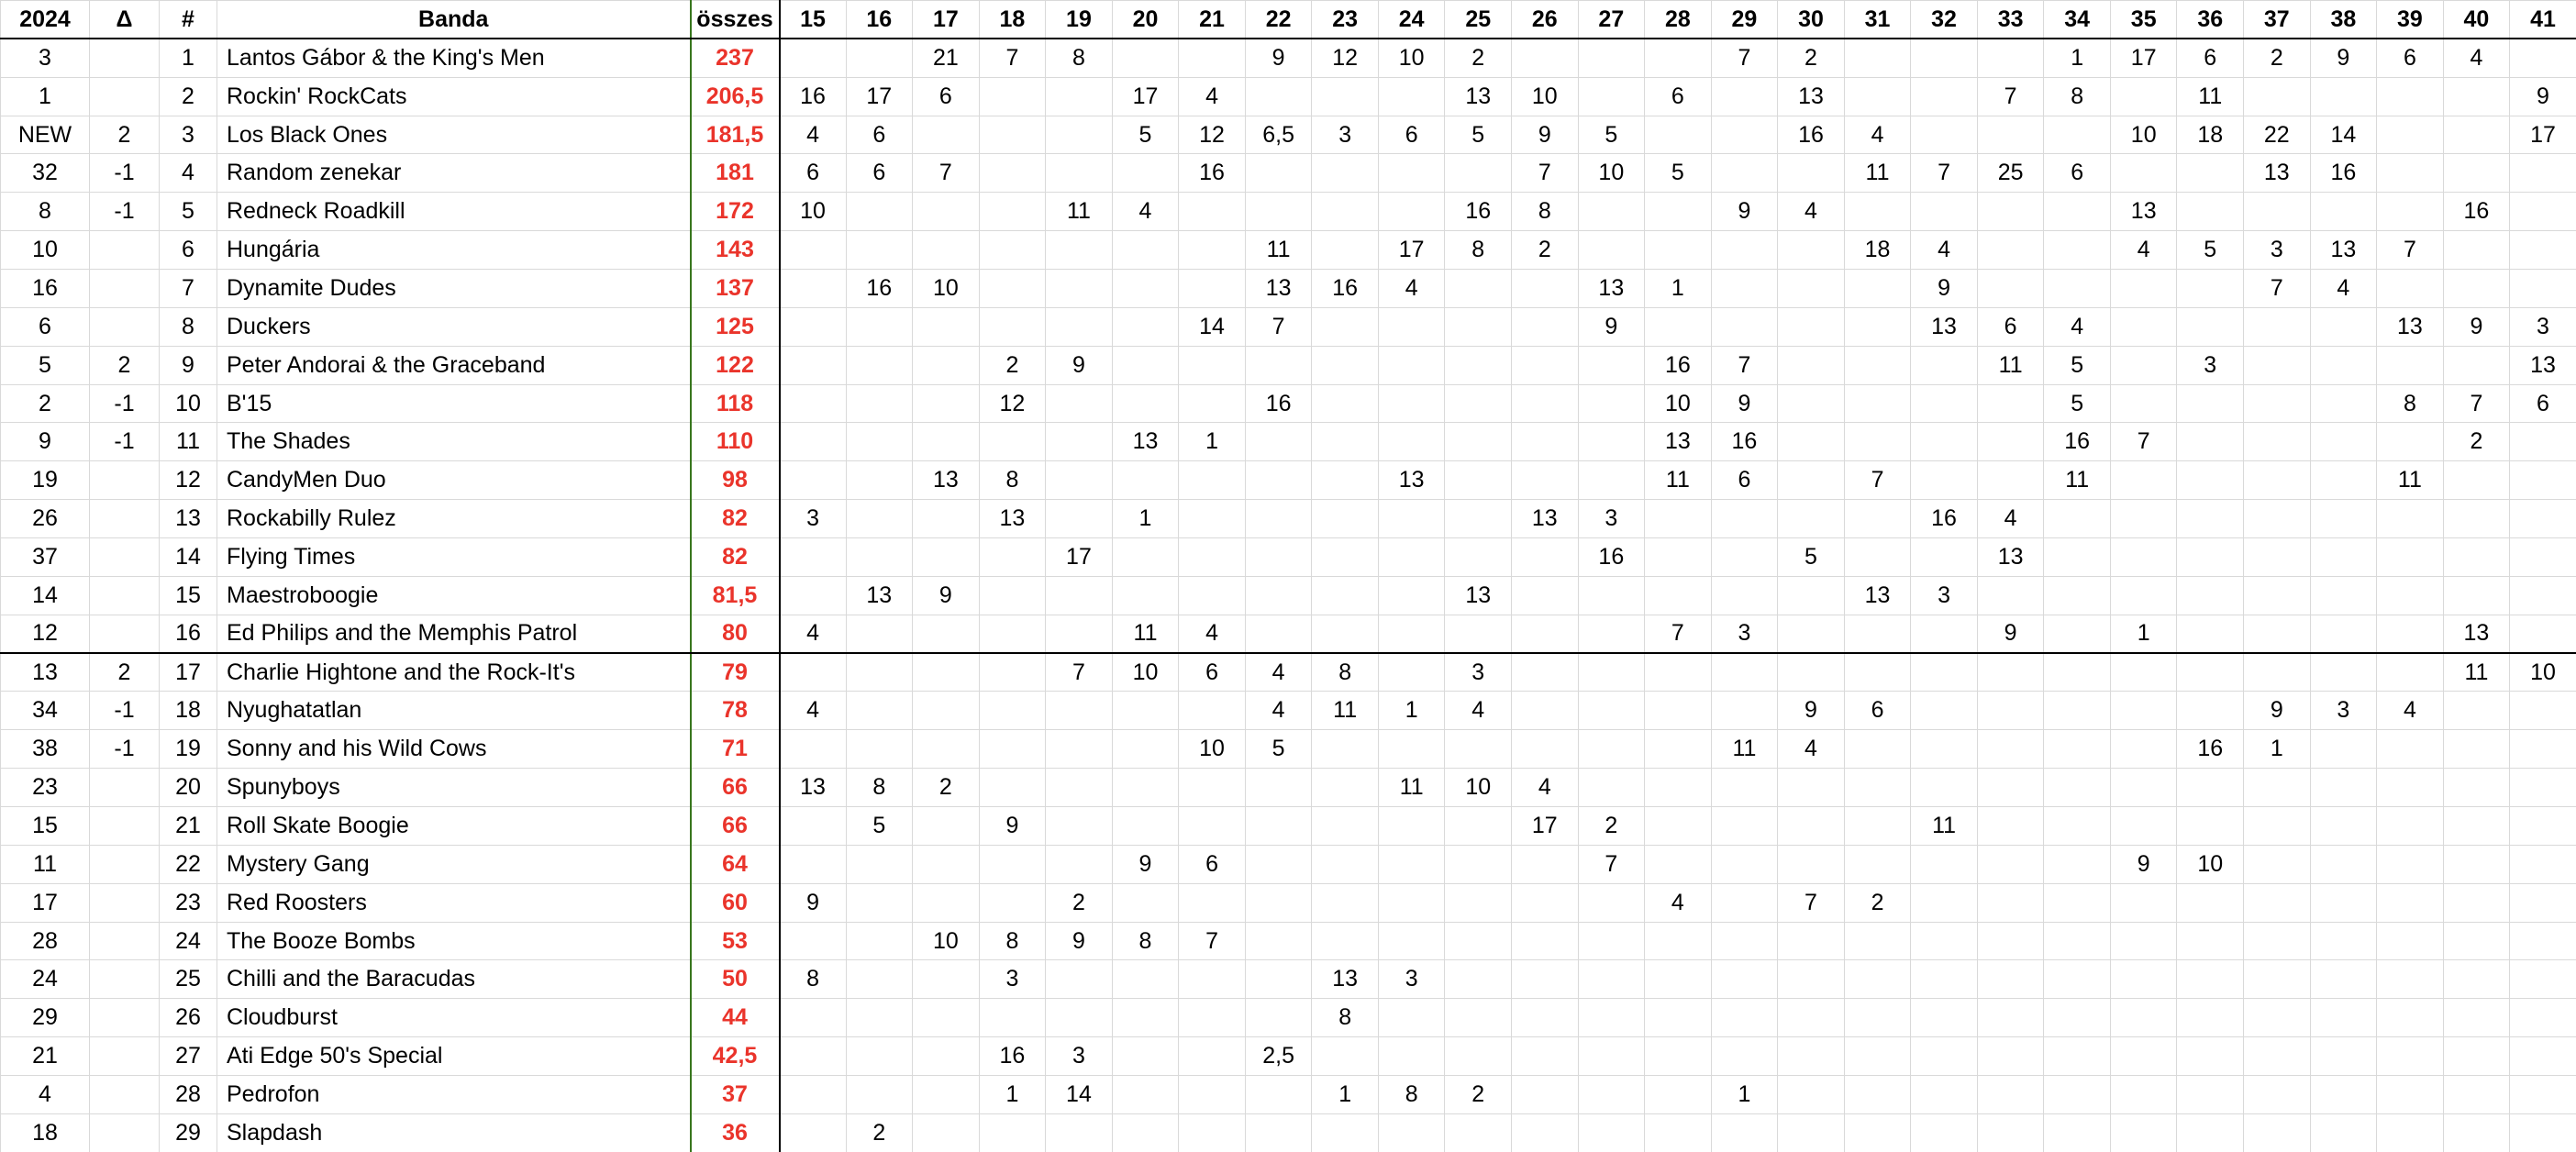 The width and height of the screenshot is (2576, 1152). I want to click on cell-score-29: 6, so click(1744, 480).